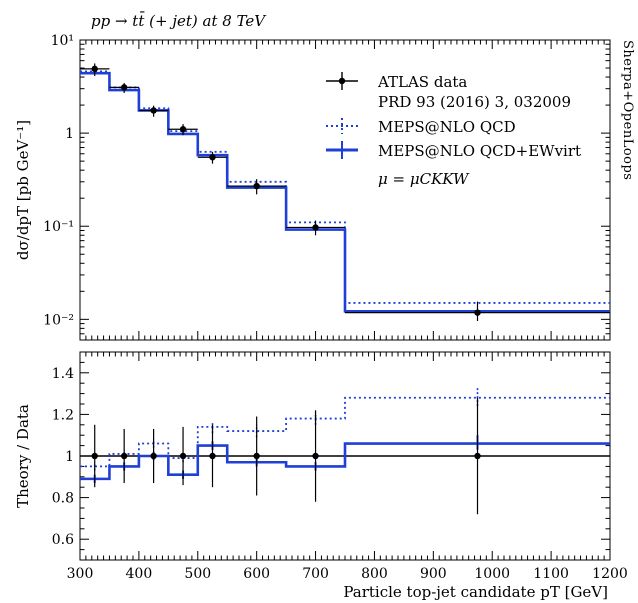  Describe the element at coordinates (342, 126) in the screenshot. I see `legend-marker-qcd` at that location.